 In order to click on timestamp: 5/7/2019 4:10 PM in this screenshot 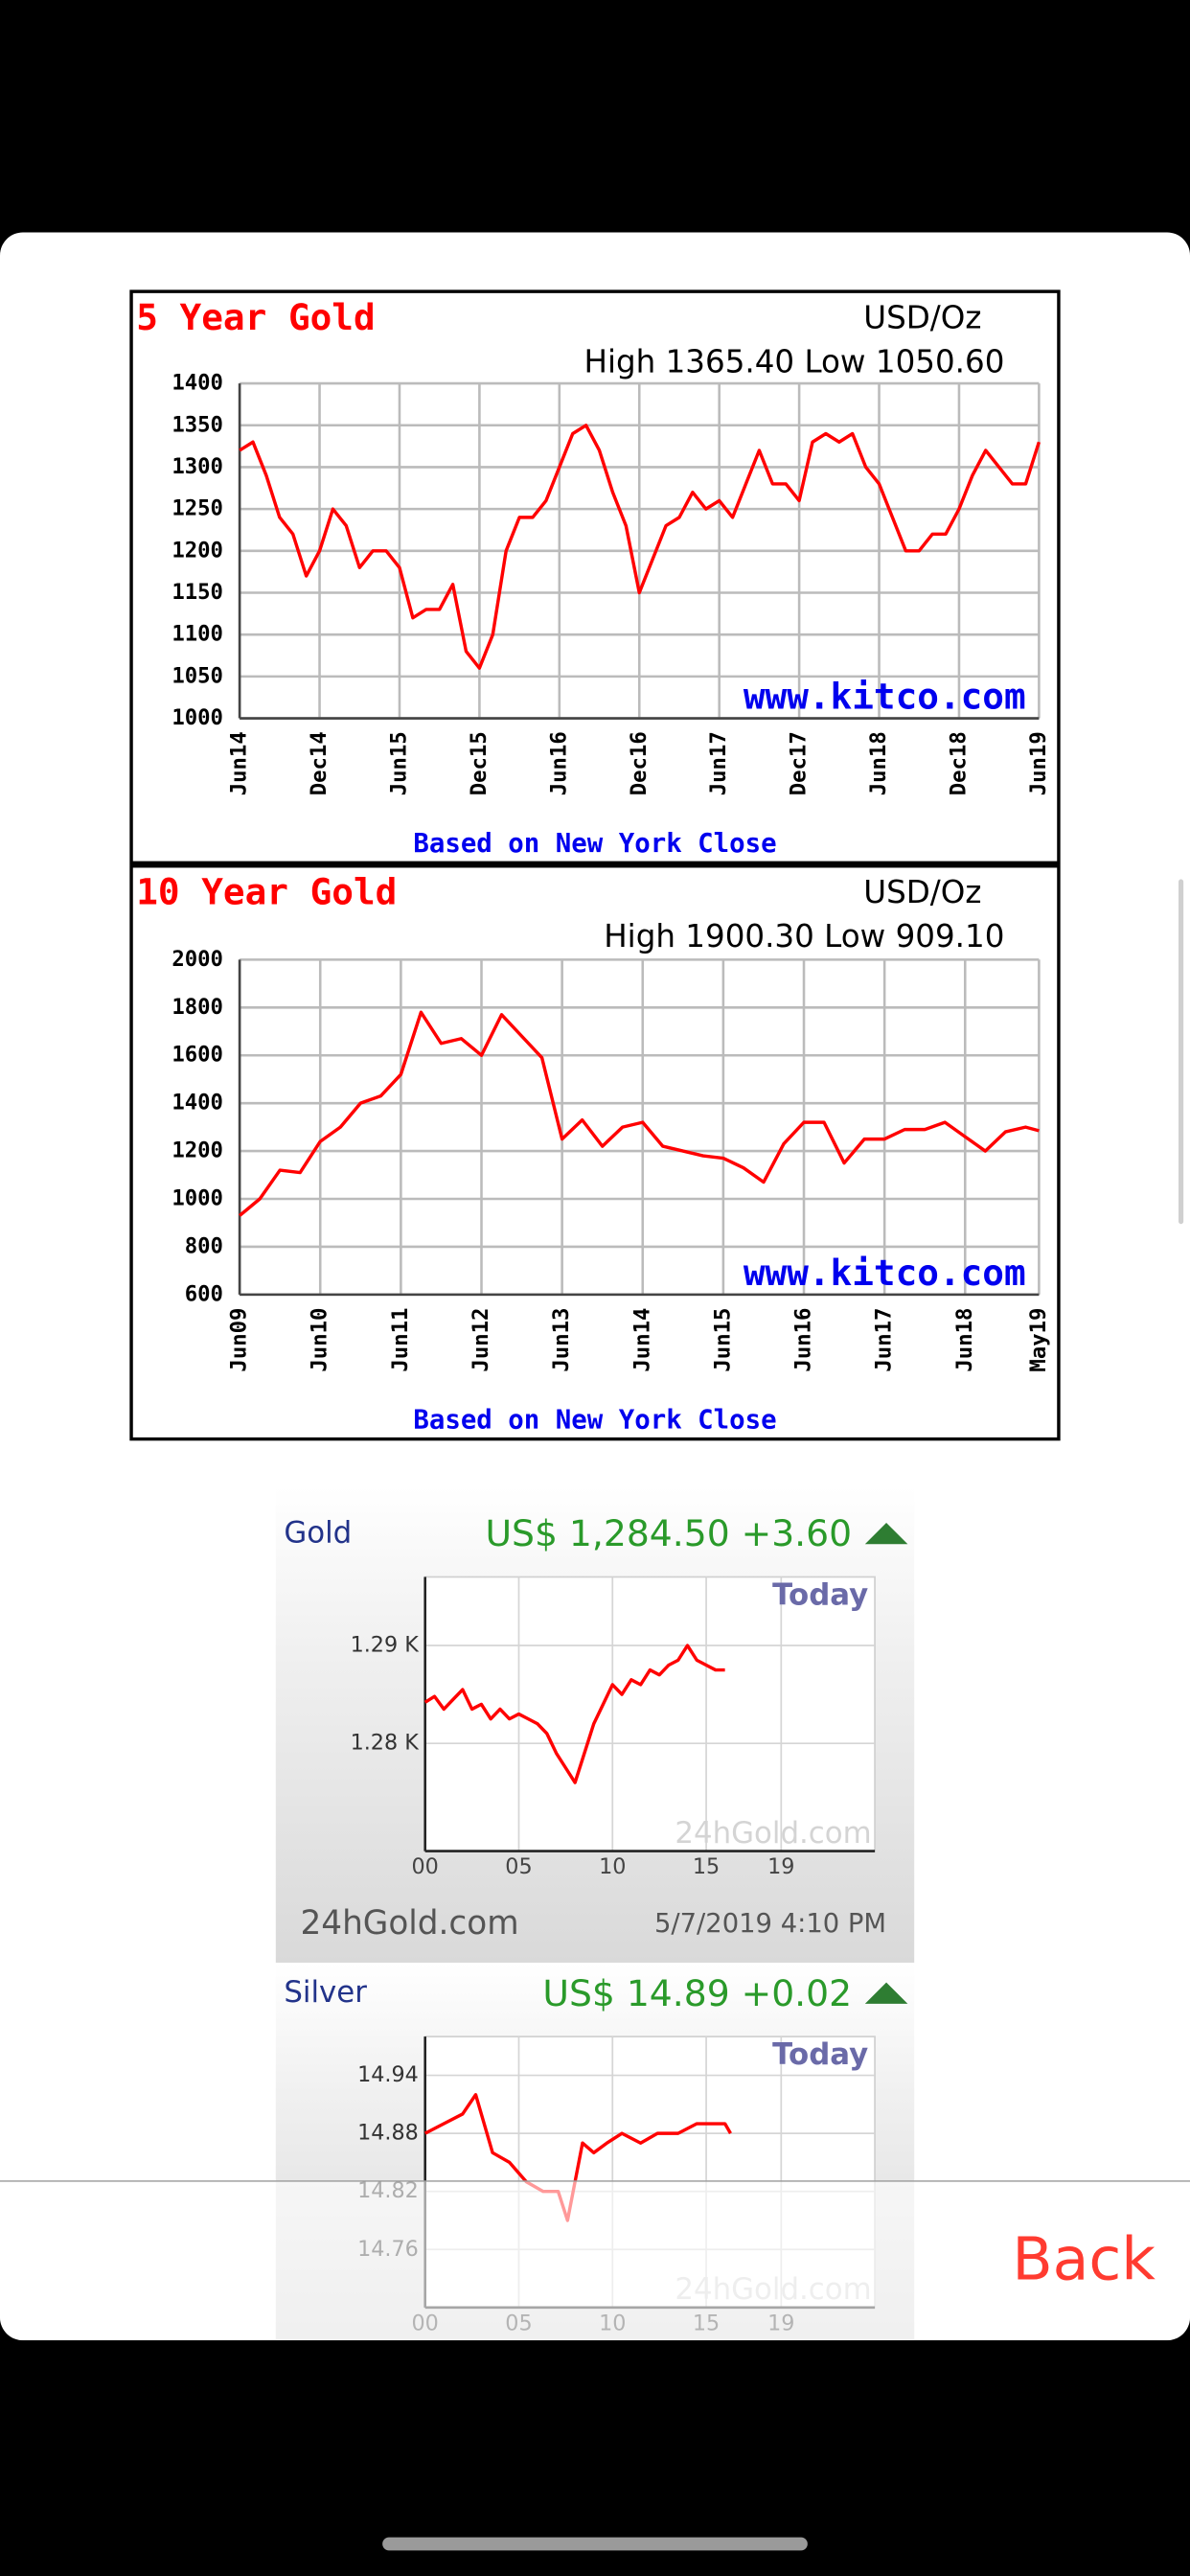, I will do `click(770, 1924)`.